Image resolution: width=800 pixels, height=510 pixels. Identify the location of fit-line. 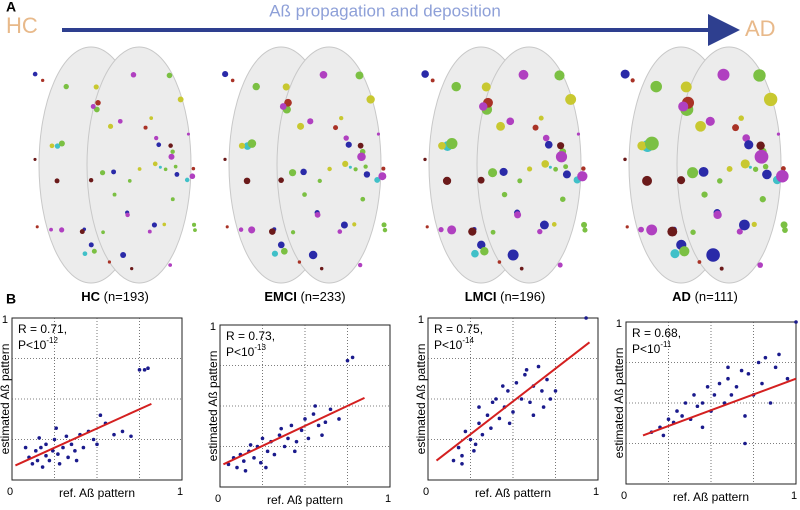
(513, 401).